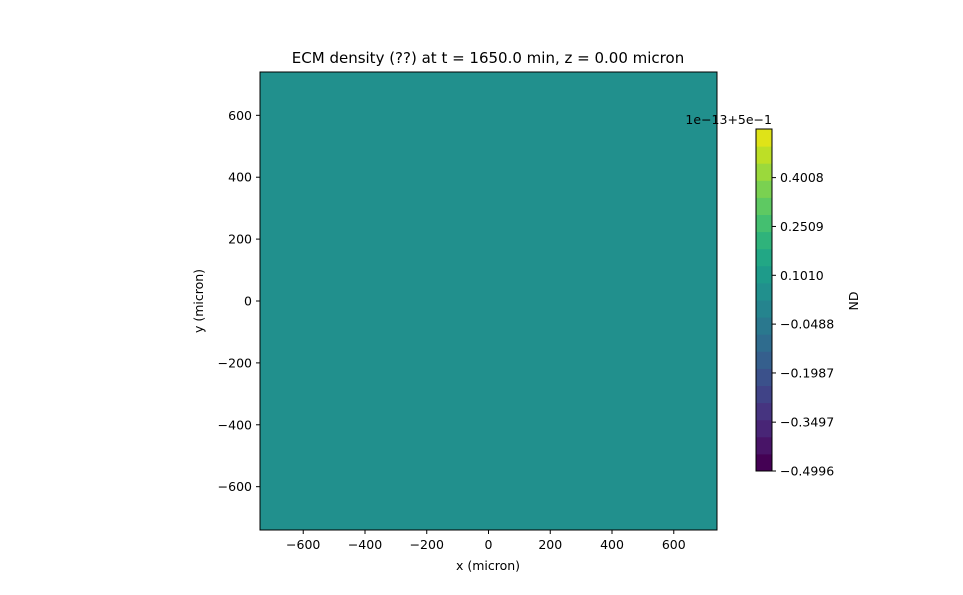  I want to click on y-tick-label: −200, so click(235, 362).